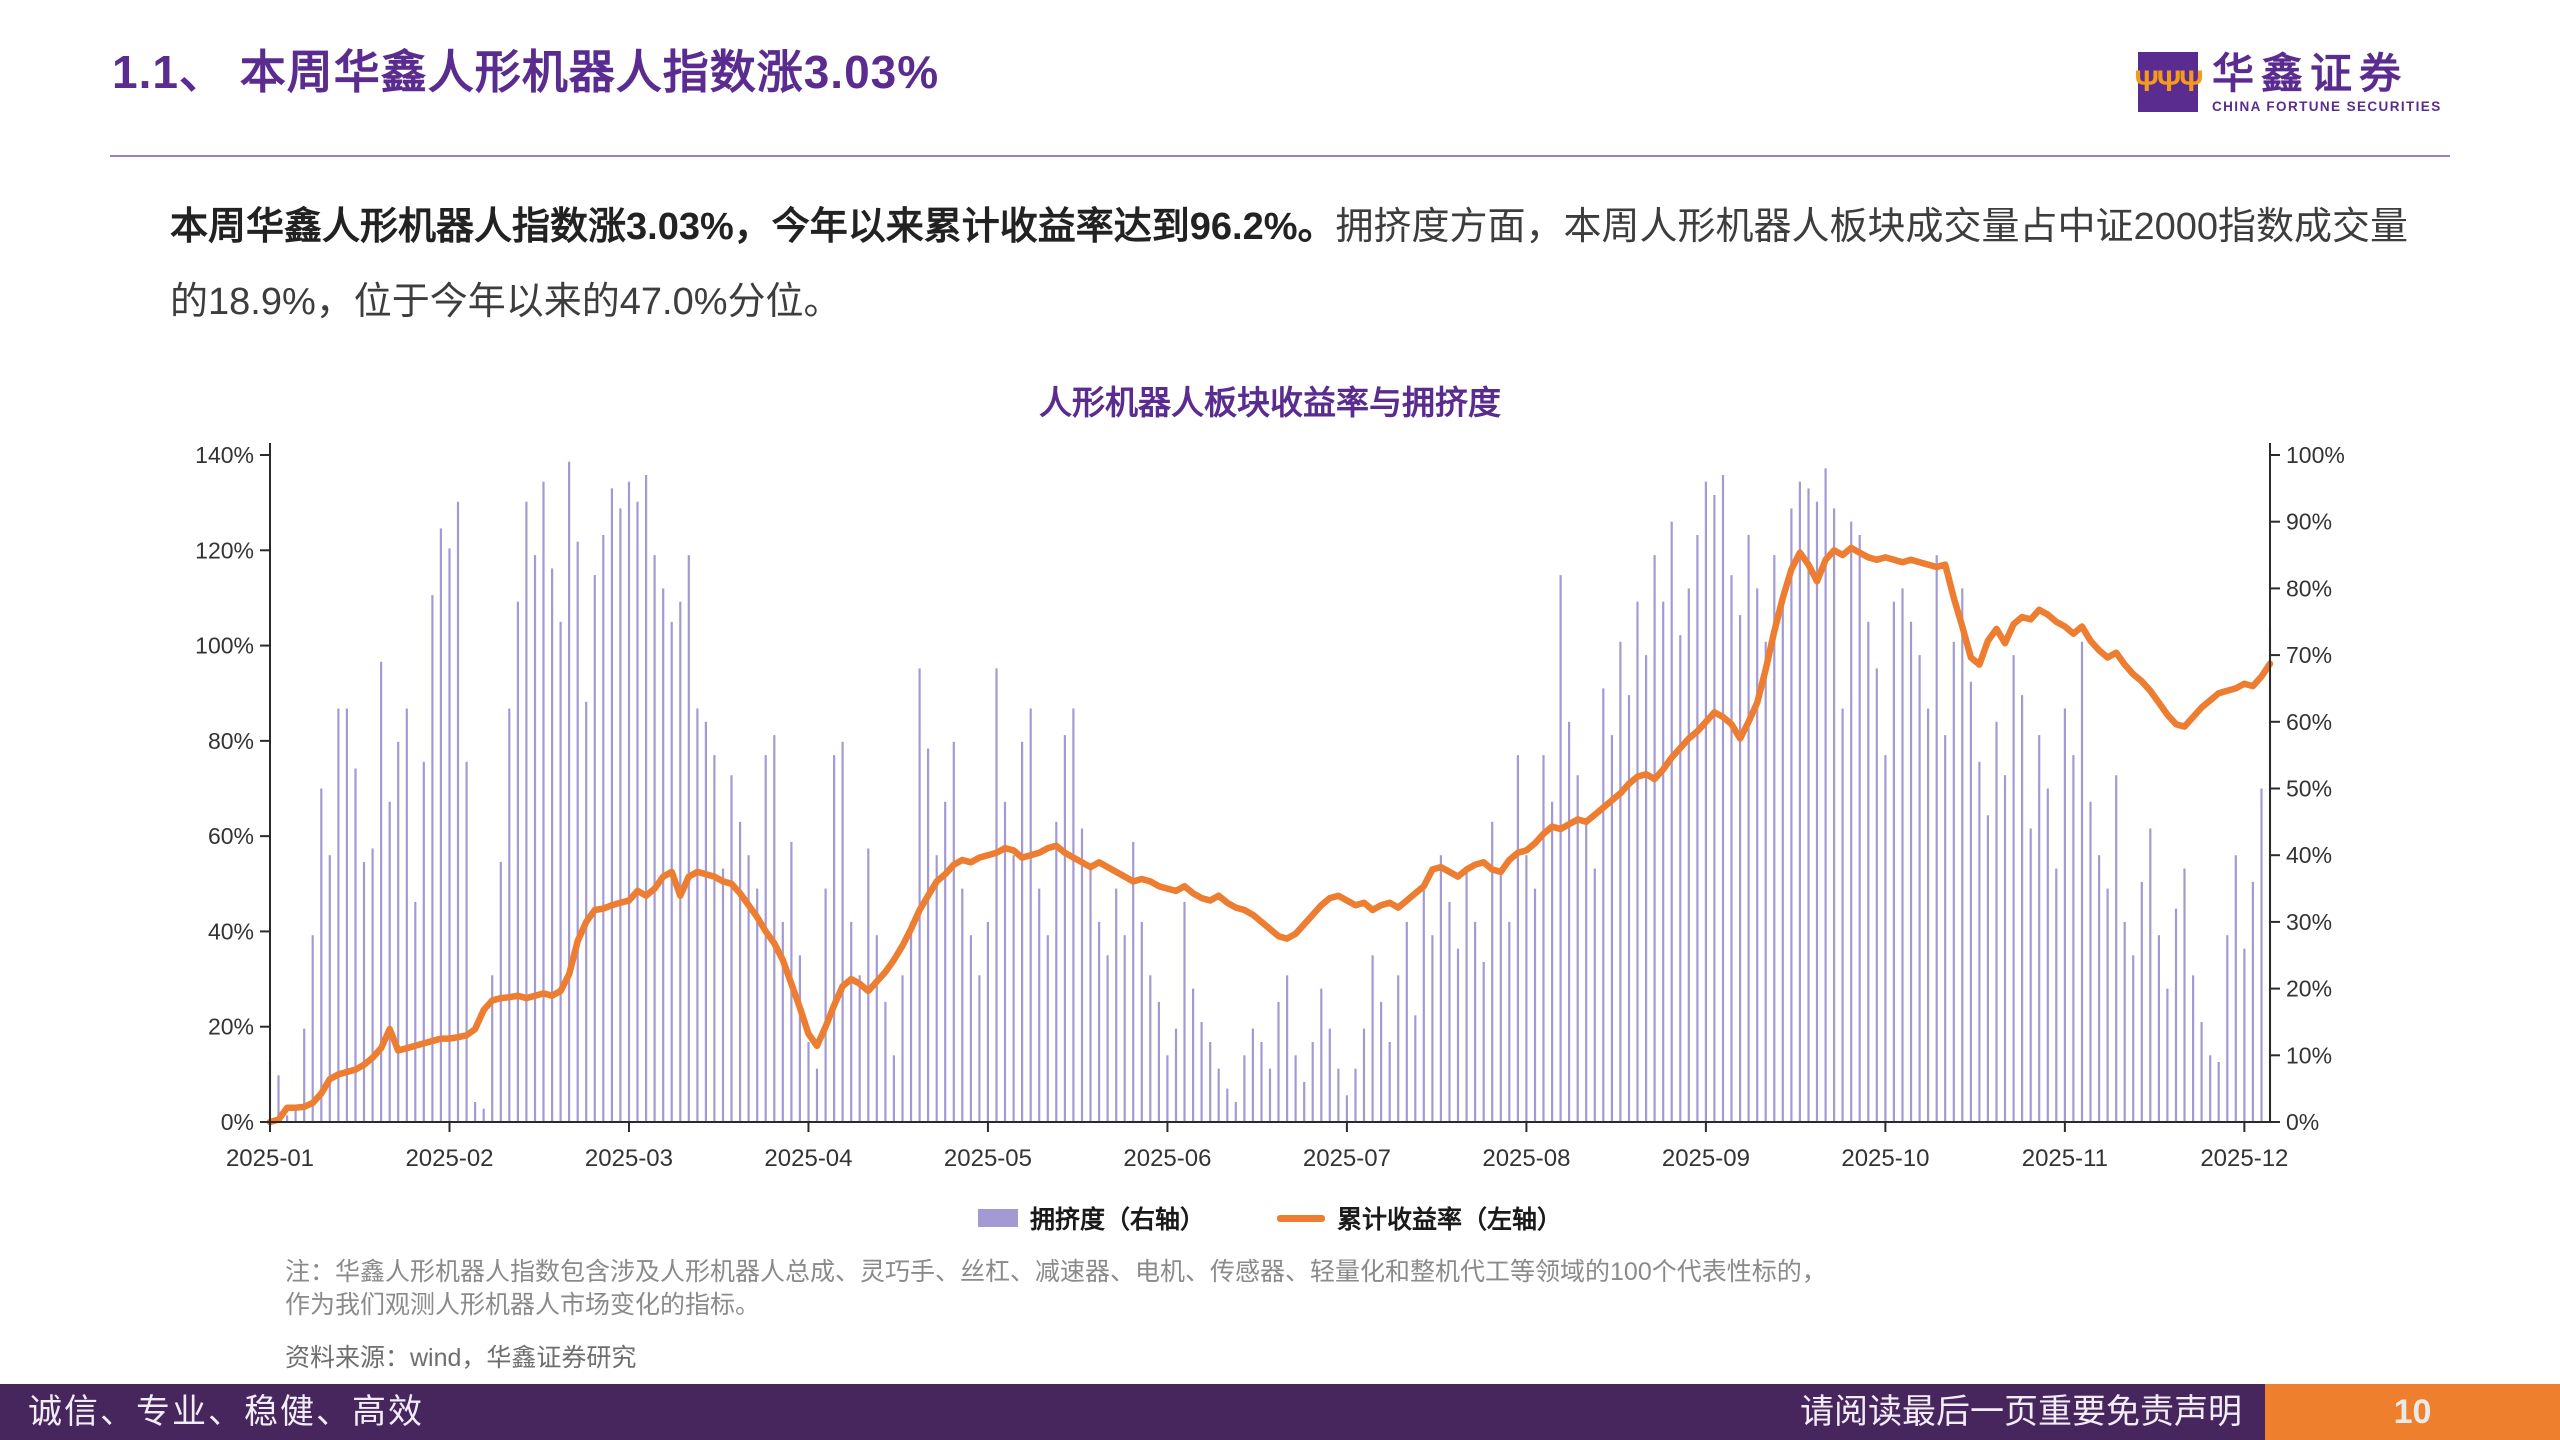  Describe the element at coordinates (2309, 922) in the screenshot. I see `svg-text: 30%` at that location.